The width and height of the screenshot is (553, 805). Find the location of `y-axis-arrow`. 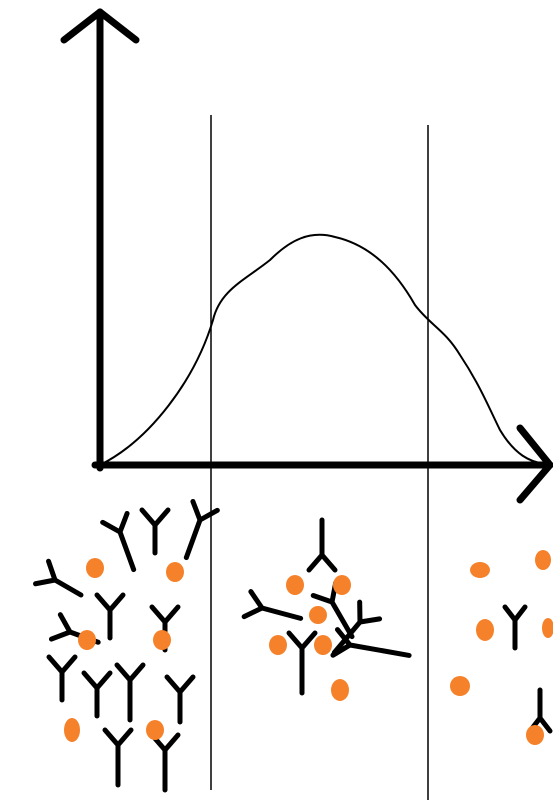

y-axis-arrow is located at coordinates (100, 26).